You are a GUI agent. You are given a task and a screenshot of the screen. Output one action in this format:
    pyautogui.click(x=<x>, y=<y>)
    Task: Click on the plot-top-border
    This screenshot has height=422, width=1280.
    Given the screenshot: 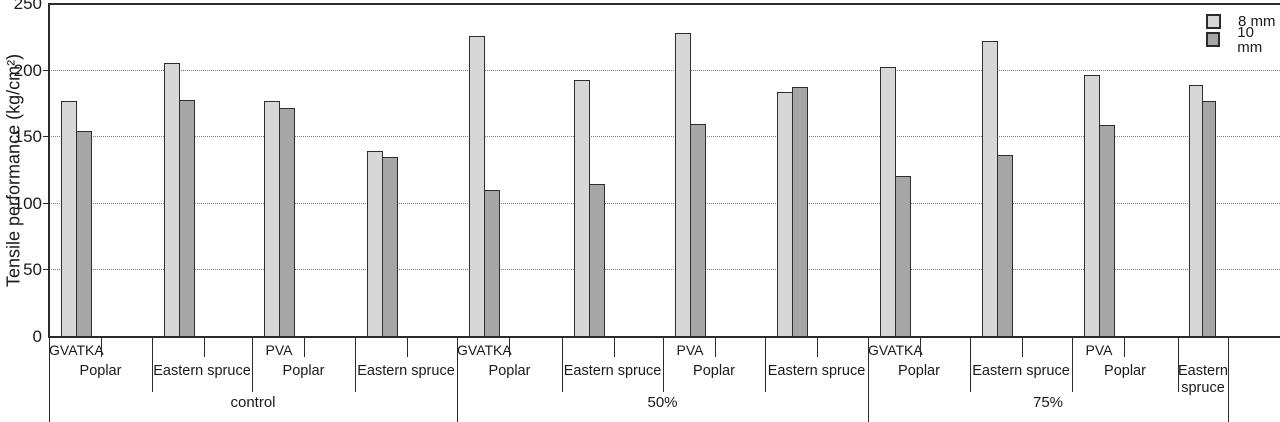 What is the action you would take?
    pyautogui.click(x=664, y=4)
    